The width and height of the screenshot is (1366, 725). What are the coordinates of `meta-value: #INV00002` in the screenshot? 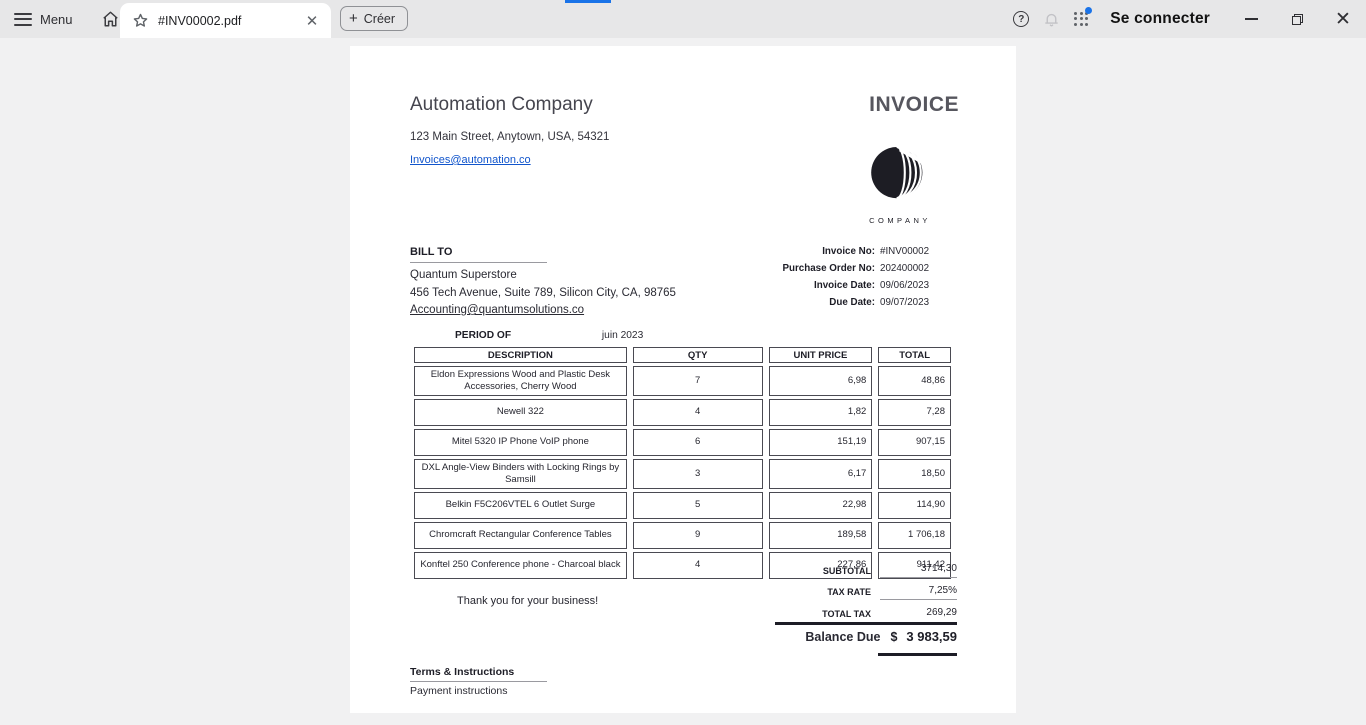 It's located at (905, 251).